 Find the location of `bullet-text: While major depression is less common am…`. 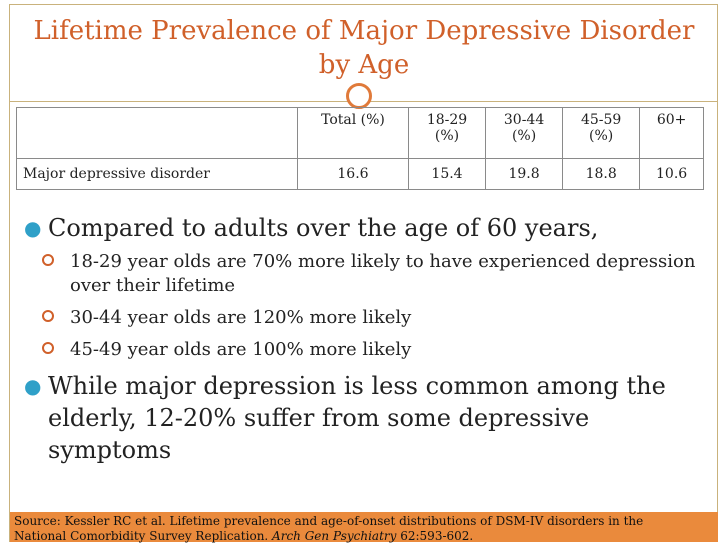

bullet-text: While major depression is less common am… is located at coordinates (357, 418).